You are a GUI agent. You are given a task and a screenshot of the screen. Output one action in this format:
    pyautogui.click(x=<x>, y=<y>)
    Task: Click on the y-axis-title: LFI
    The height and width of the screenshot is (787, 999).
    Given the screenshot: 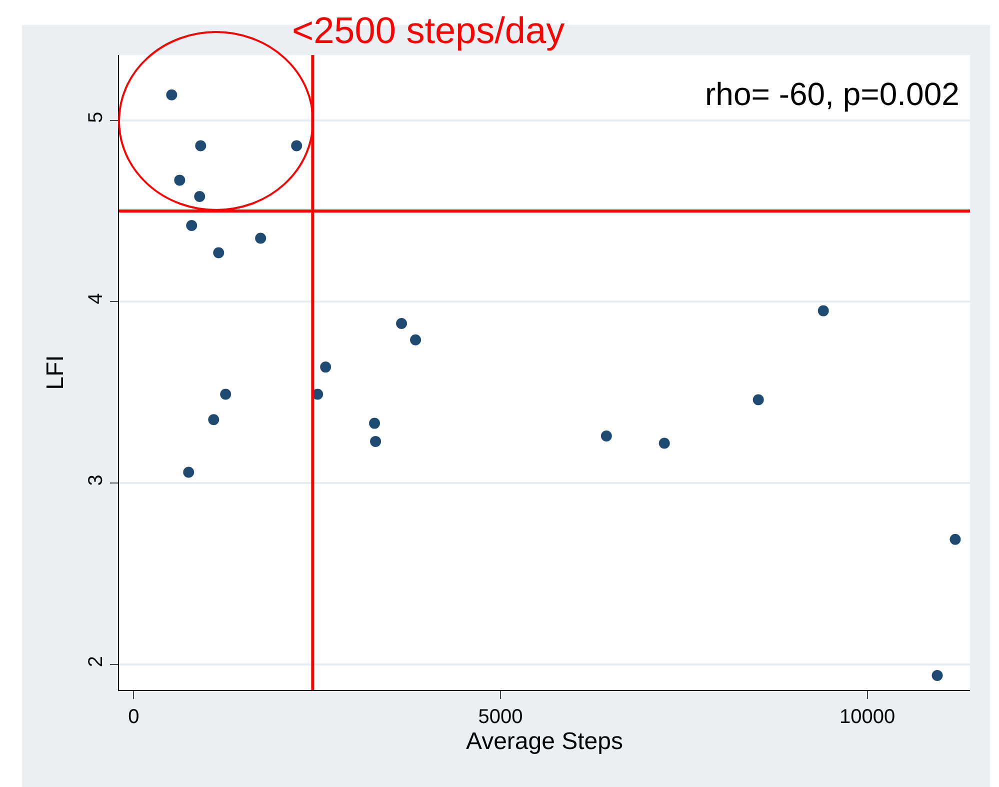 What is the action you would take?
    pyautogui.click(x=56, y=372)
    